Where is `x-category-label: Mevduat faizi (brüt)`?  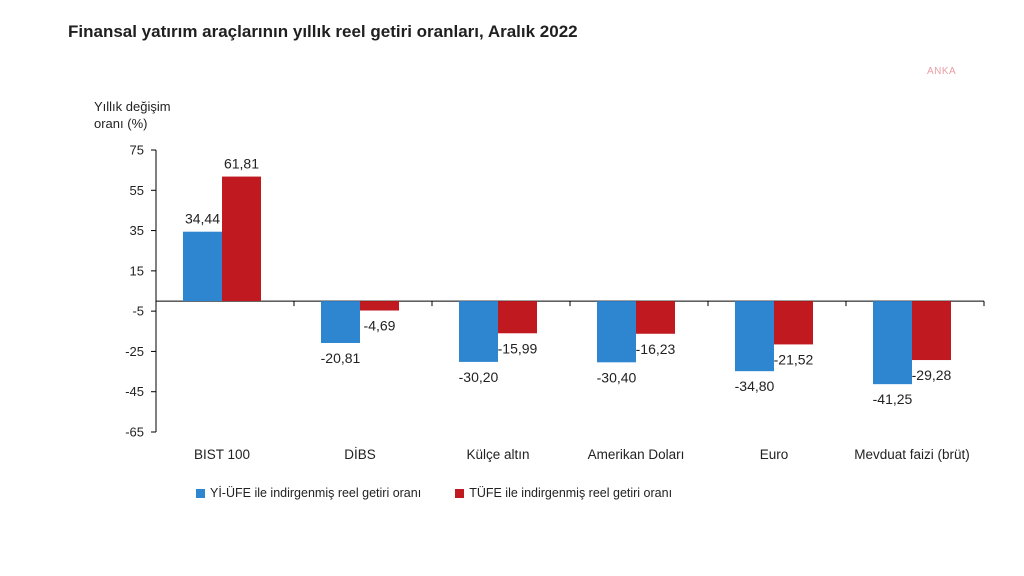 x-category-label: Mevduat faizi (brüt) is located at coordinates (912, 454).